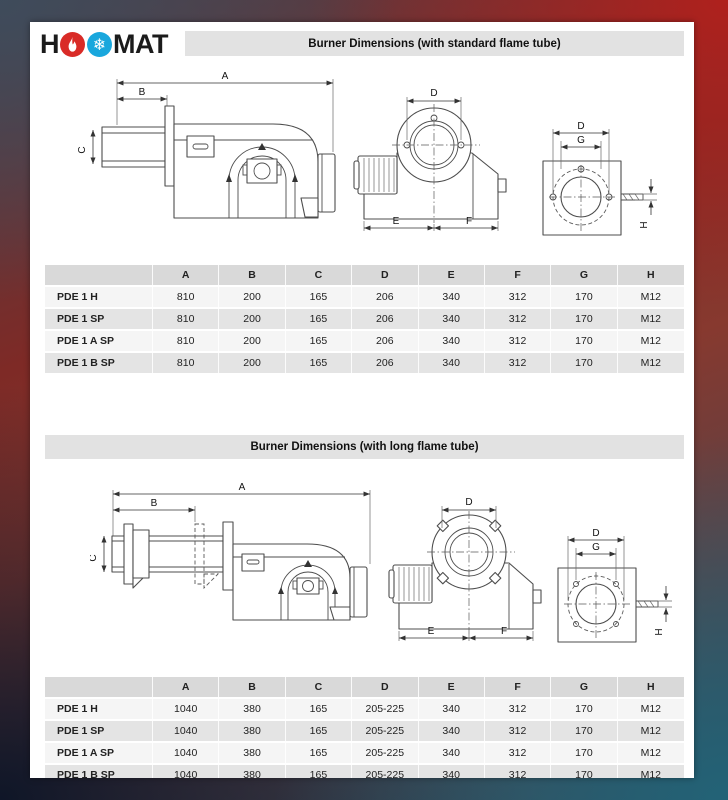  What do you see at coordinates (430, 159) in the screenshot?
I see `drawing-front-standard: D E F` at bounding box center [430, 159].